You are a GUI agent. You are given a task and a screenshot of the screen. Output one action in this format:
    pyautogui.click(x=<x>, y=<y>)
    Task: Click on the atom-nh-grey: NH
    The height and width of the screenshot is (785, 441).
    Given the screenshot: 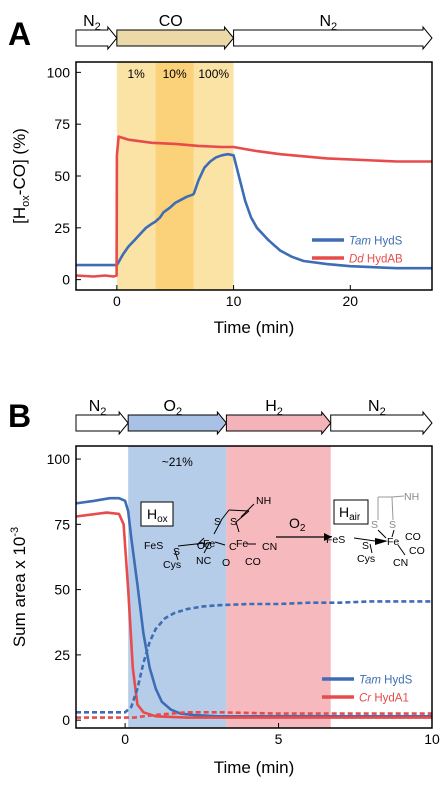 What is the action you would take?
    pyautogui.click(x=411, y=497)
    